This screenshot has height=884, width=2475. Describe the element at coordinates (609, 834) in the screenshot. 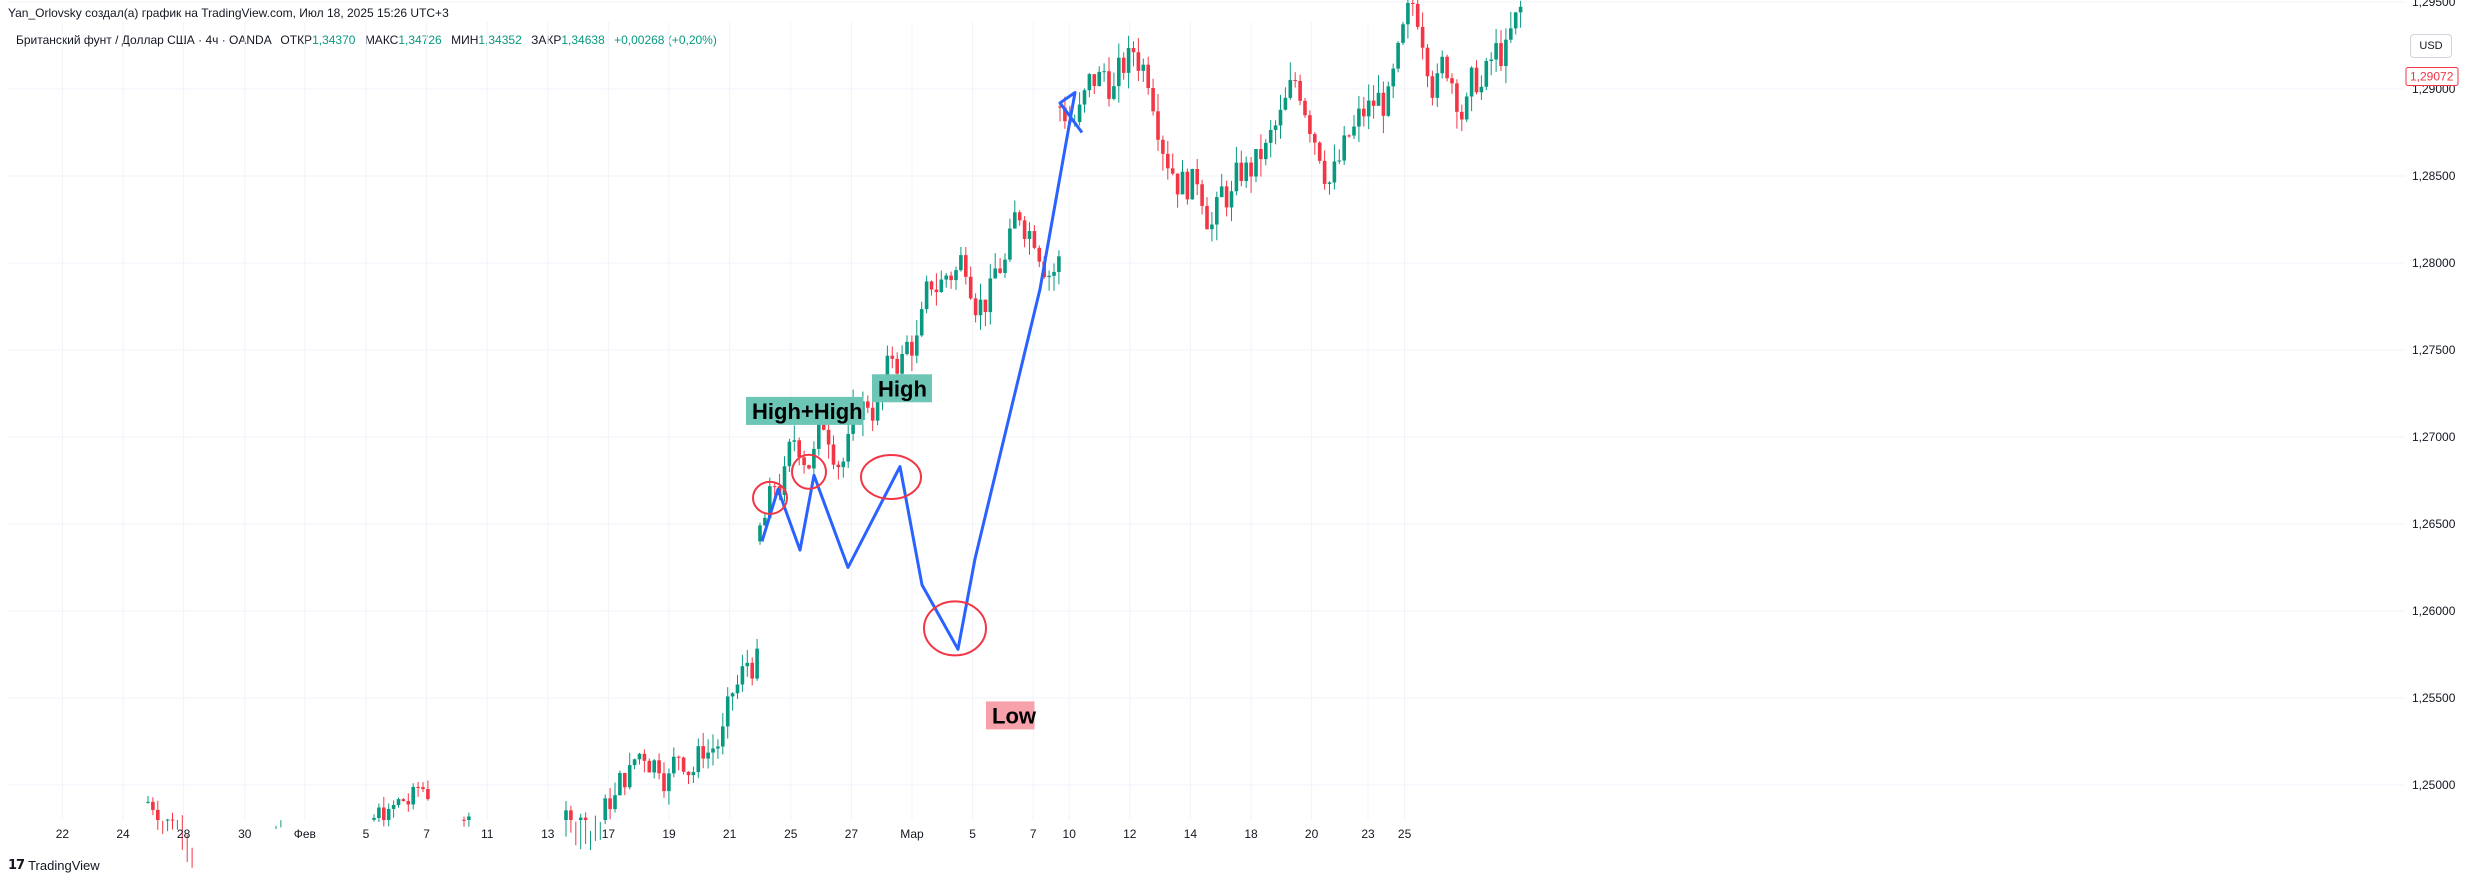

I see `x-tick-label: 17` at that location.